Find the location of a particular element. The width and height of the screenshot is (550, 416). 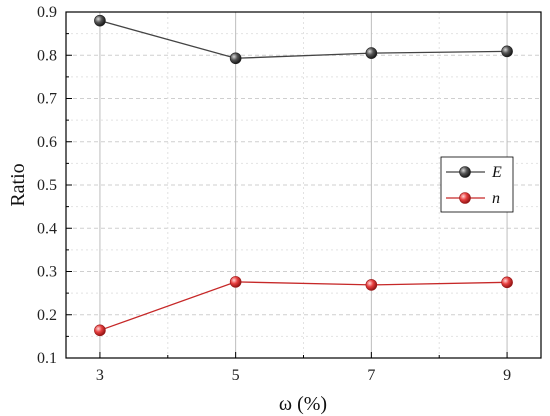

x-tick-label: 5 is located at coordinates (236, 375).